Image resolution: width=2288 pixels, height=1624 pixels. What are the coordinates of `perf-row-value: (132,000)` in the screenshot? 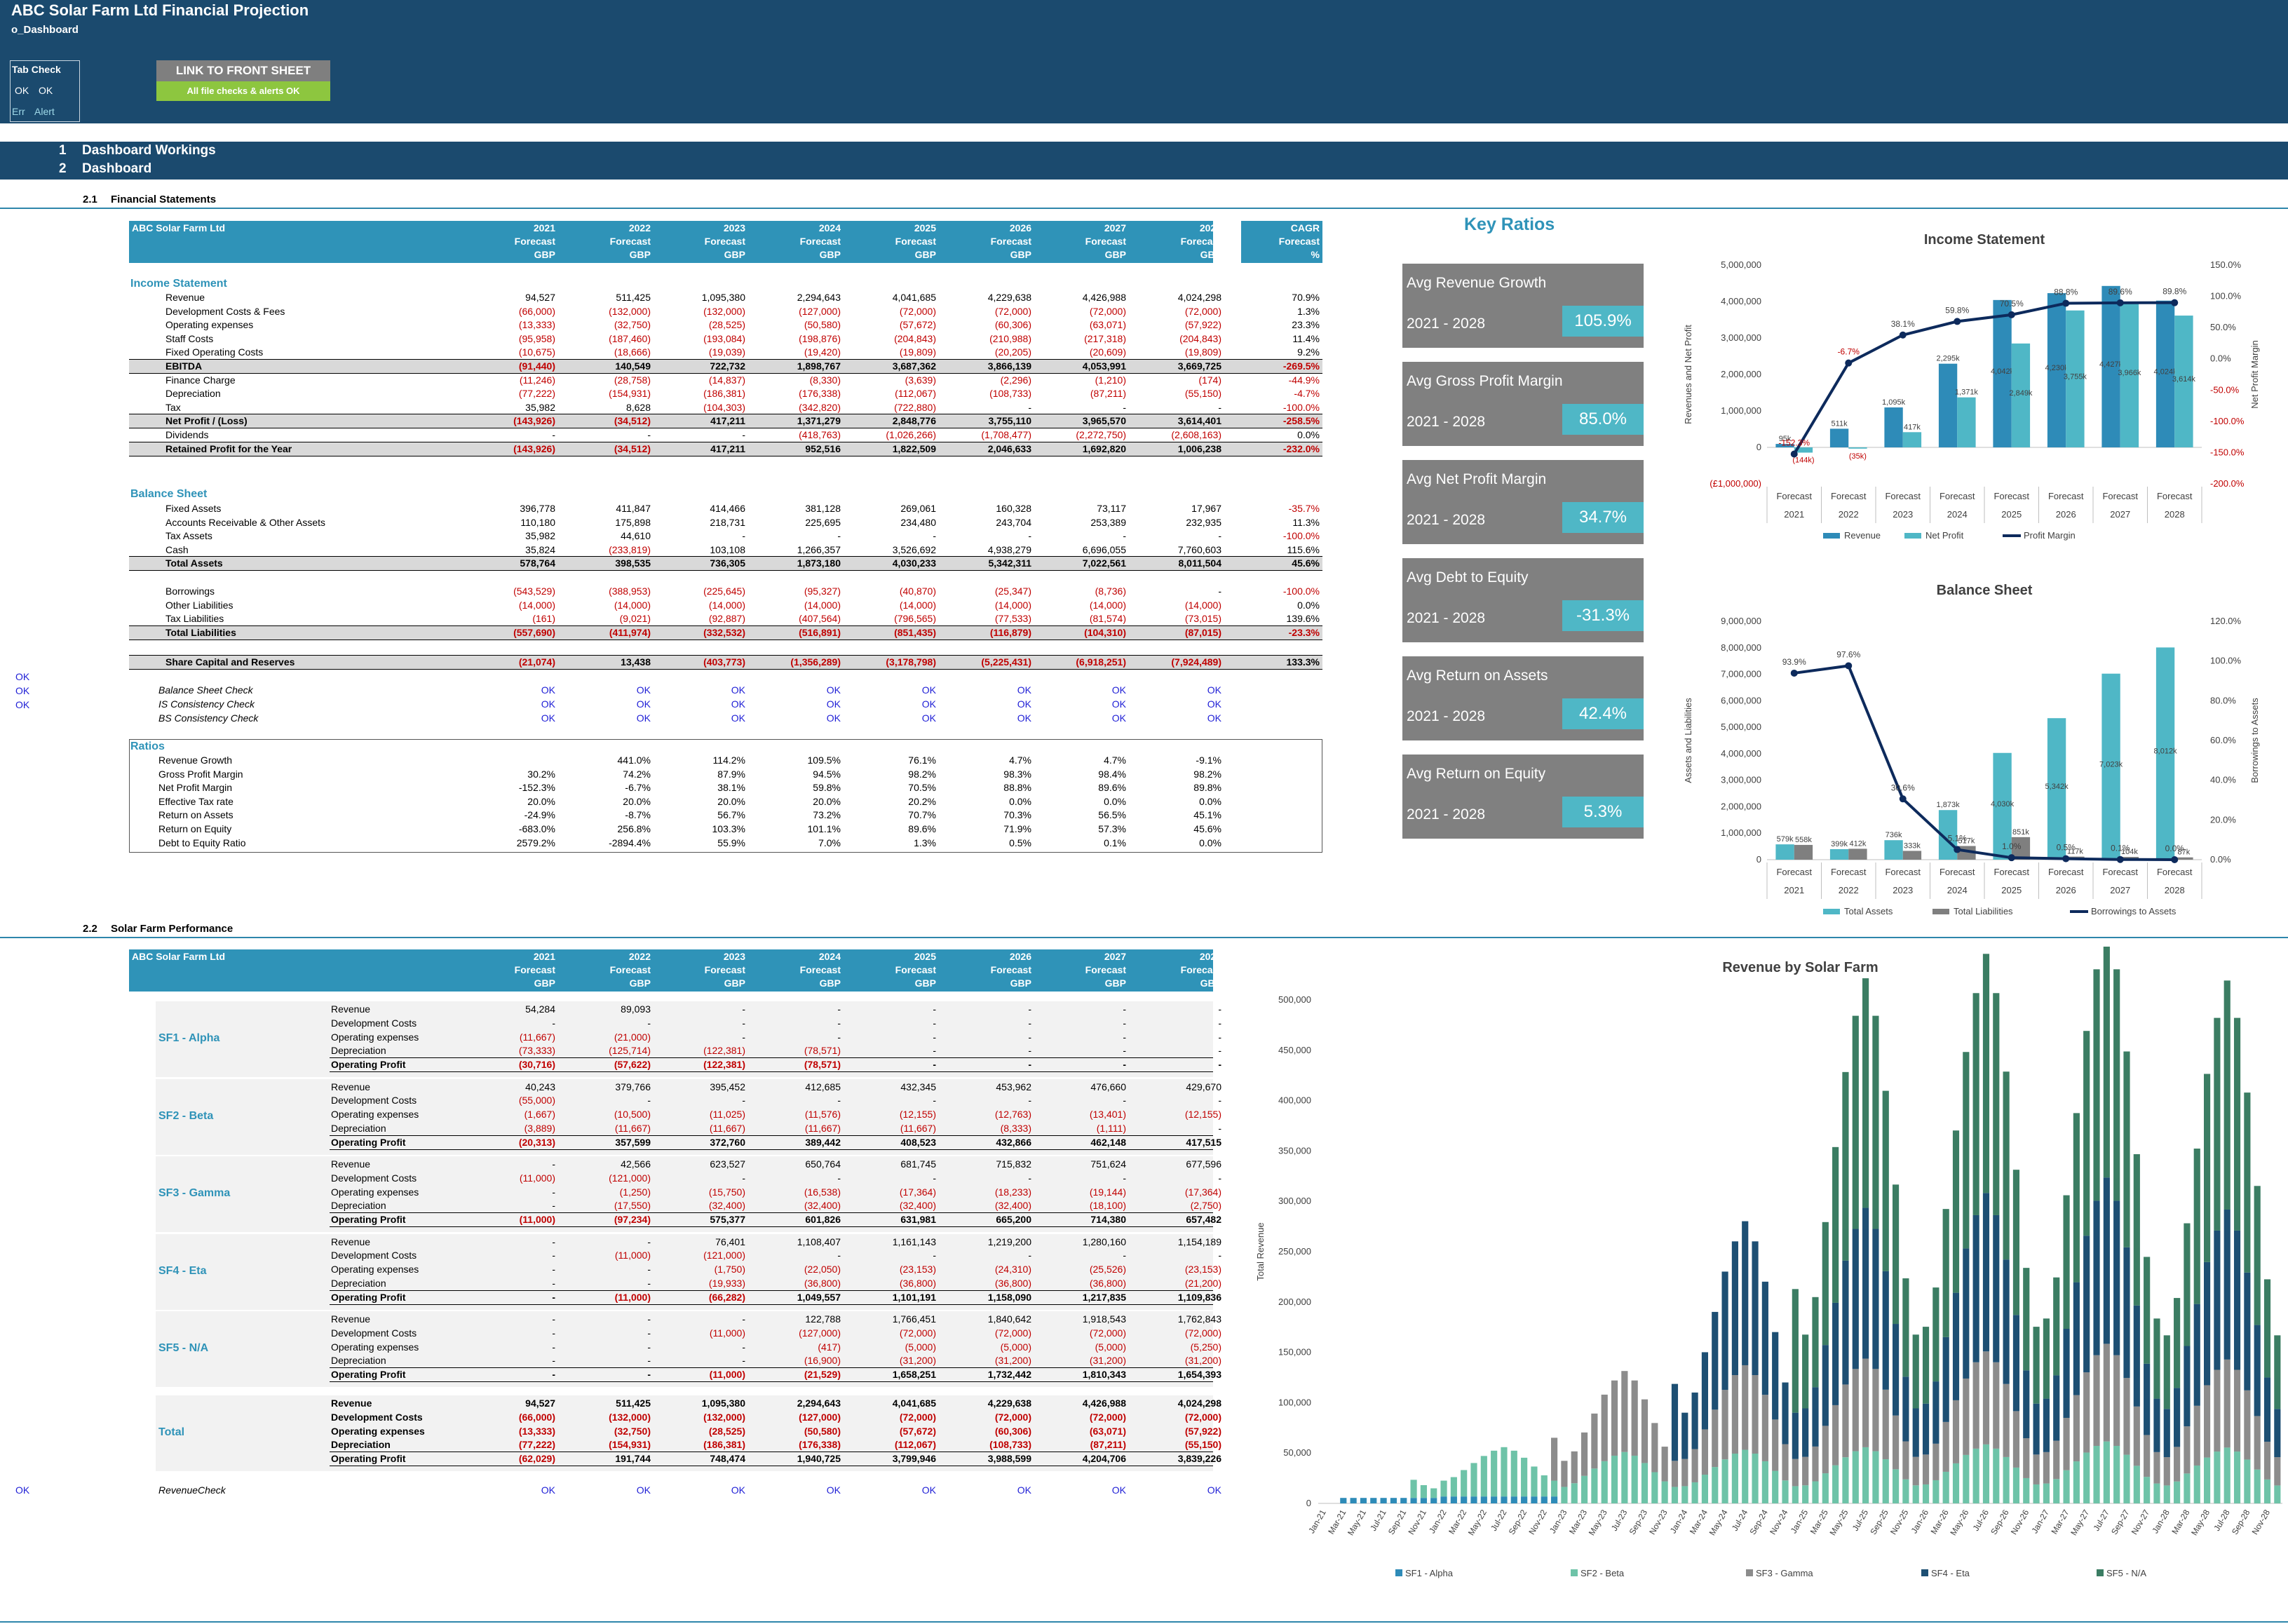 It's located at (630, 1417).